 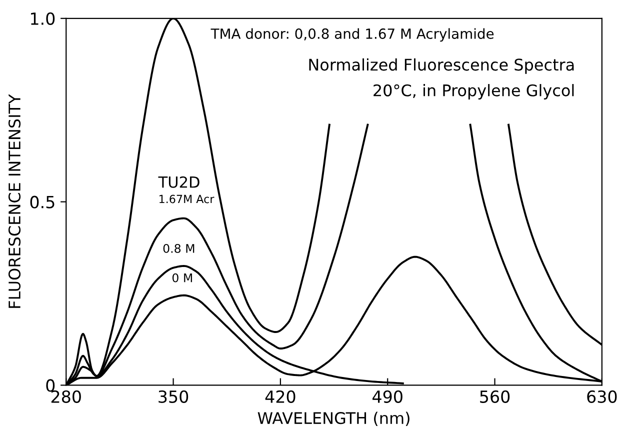 What do you see at coordinates (474, 92) in the screenshot?
I see `annotation: 20°C, in Propylene Glycol` at bounding box center [474, 92].